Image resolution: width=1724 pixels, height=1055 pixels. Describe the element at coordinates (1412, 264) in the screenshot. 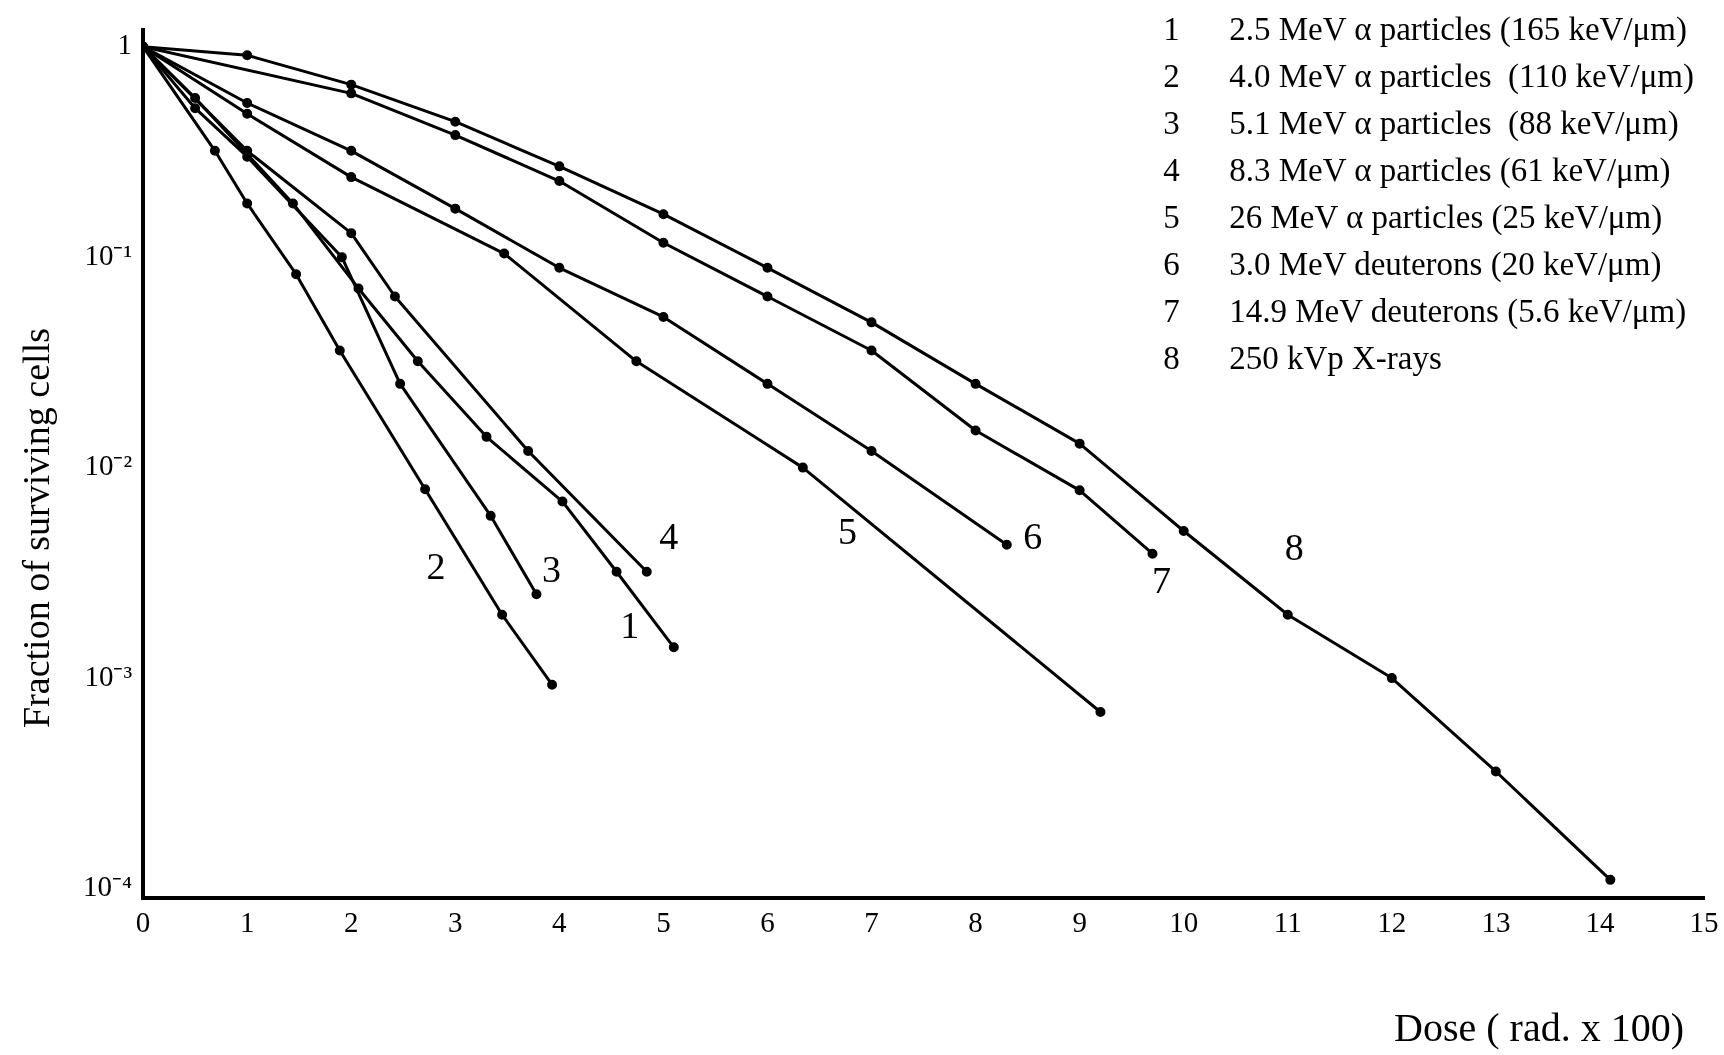

I see `text: 6 3.0 MeV deuterons (20 keV/μm)` at that location.